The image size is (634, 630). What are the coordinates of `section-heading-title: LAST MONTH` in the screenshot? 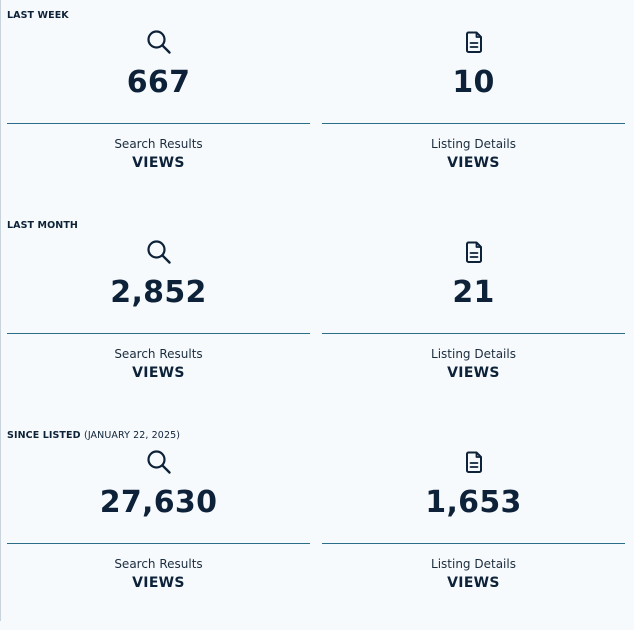 It's located at (42, 225).